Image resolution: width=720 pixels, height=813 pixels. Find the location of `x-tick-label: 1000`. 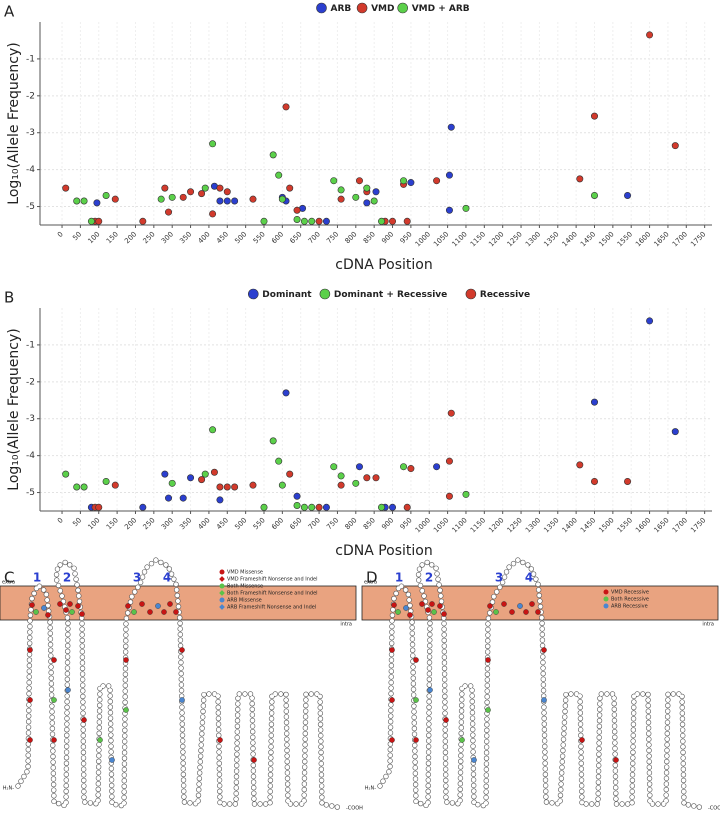

x-tick-label: 1000 is located at coordinates (423, 239).